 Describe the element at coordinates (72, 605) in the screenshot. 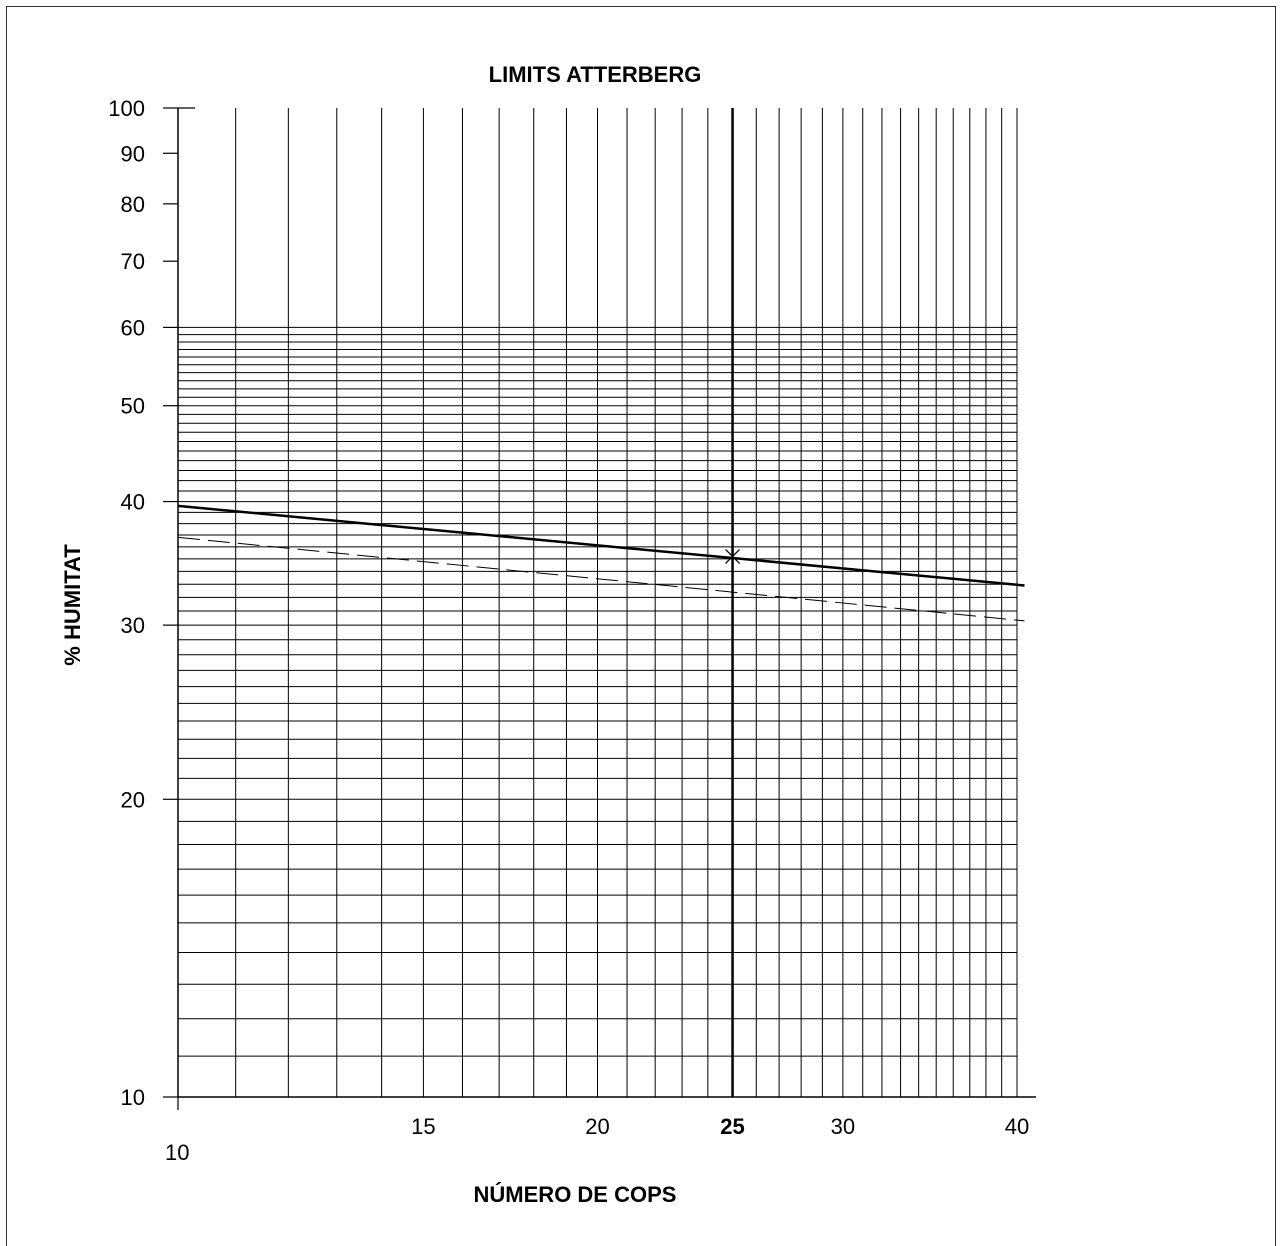

I see `y-axis-label: % HUMITAT` at that location.